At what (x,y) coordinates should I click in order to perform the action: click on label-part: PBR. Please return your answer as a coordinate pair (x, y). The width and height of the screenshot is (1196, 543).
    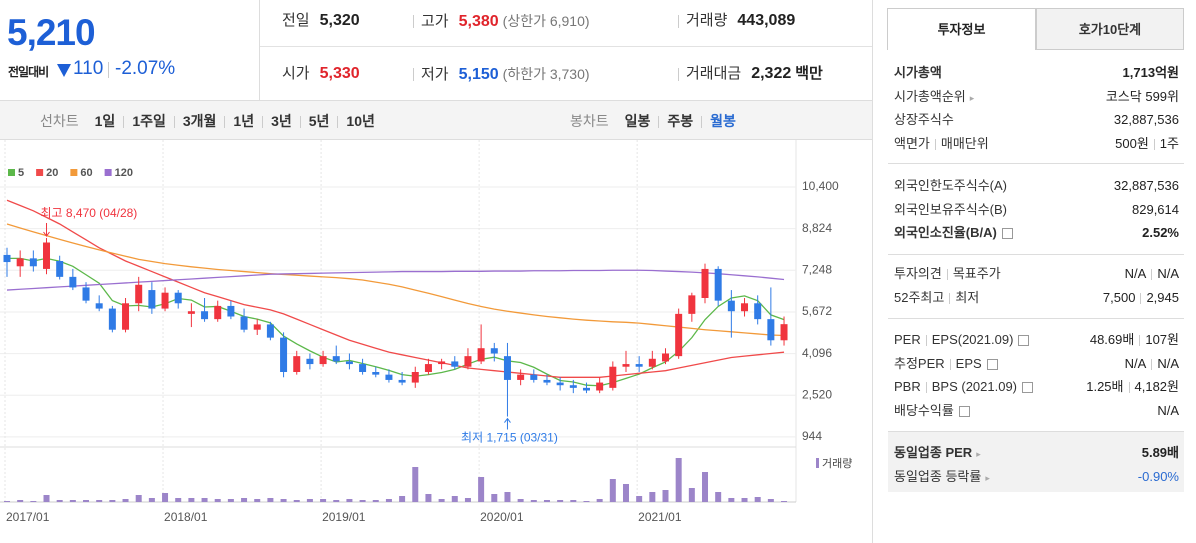
    Looking at the image, I should click on (907, 386).